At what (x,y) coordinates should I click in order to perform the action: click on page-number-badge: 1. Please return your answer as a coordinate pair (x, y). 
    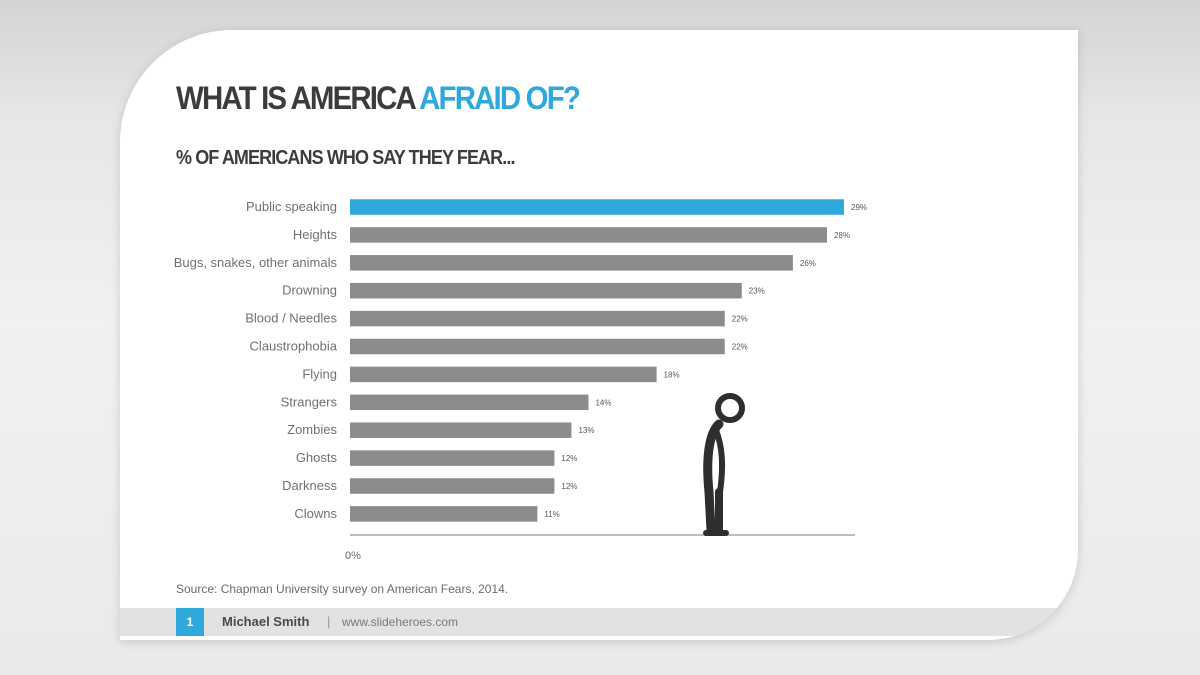
    Looking at the image, I should click on (190, 622).